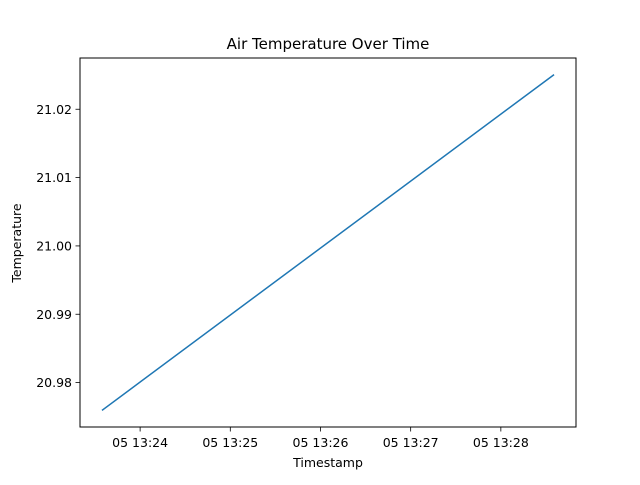 The image size is (640, 485). What do you see at coordinates (54, 314) in the screenshot?
I see `y-tick-label: 20.99` at bounding box center [54, 314].